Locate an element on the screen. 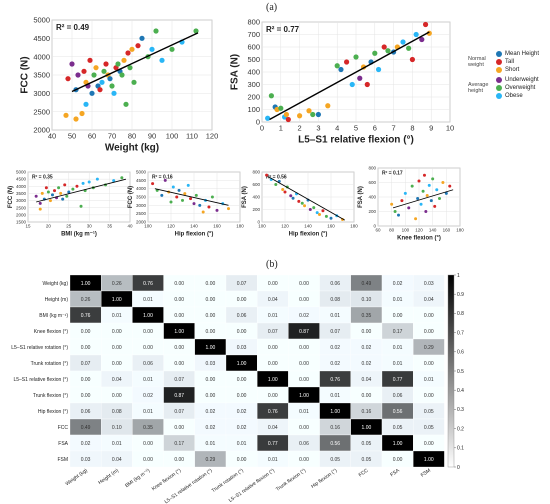  x-tick-label: 0 is located at coordinates (262, 128).